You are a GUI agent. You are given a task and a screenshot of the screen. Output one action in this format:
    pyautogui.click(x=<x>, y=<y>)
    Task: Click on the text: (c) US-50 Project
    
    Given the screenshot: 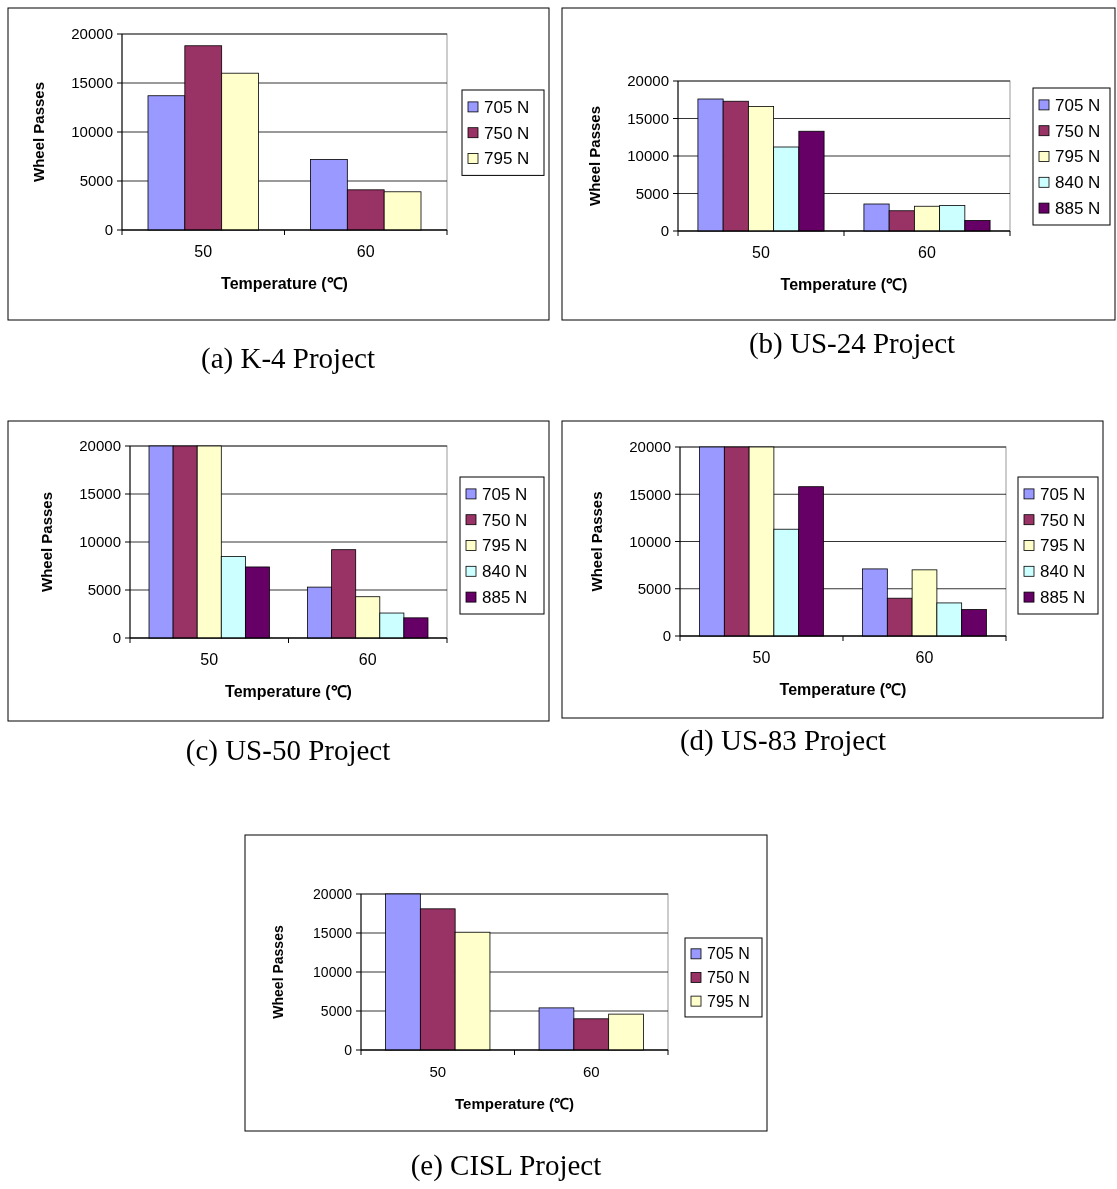 What is the action you would take?
    pyautogui.click(x=288, y=750)
    